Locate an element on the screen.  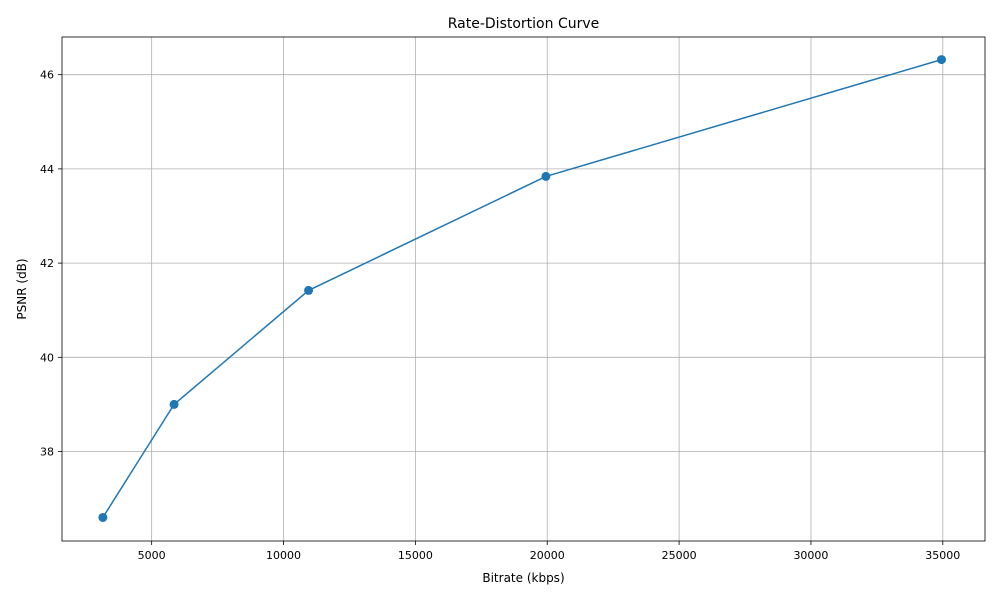
y-tick-label: 46 is located at coordinates (47, 75).